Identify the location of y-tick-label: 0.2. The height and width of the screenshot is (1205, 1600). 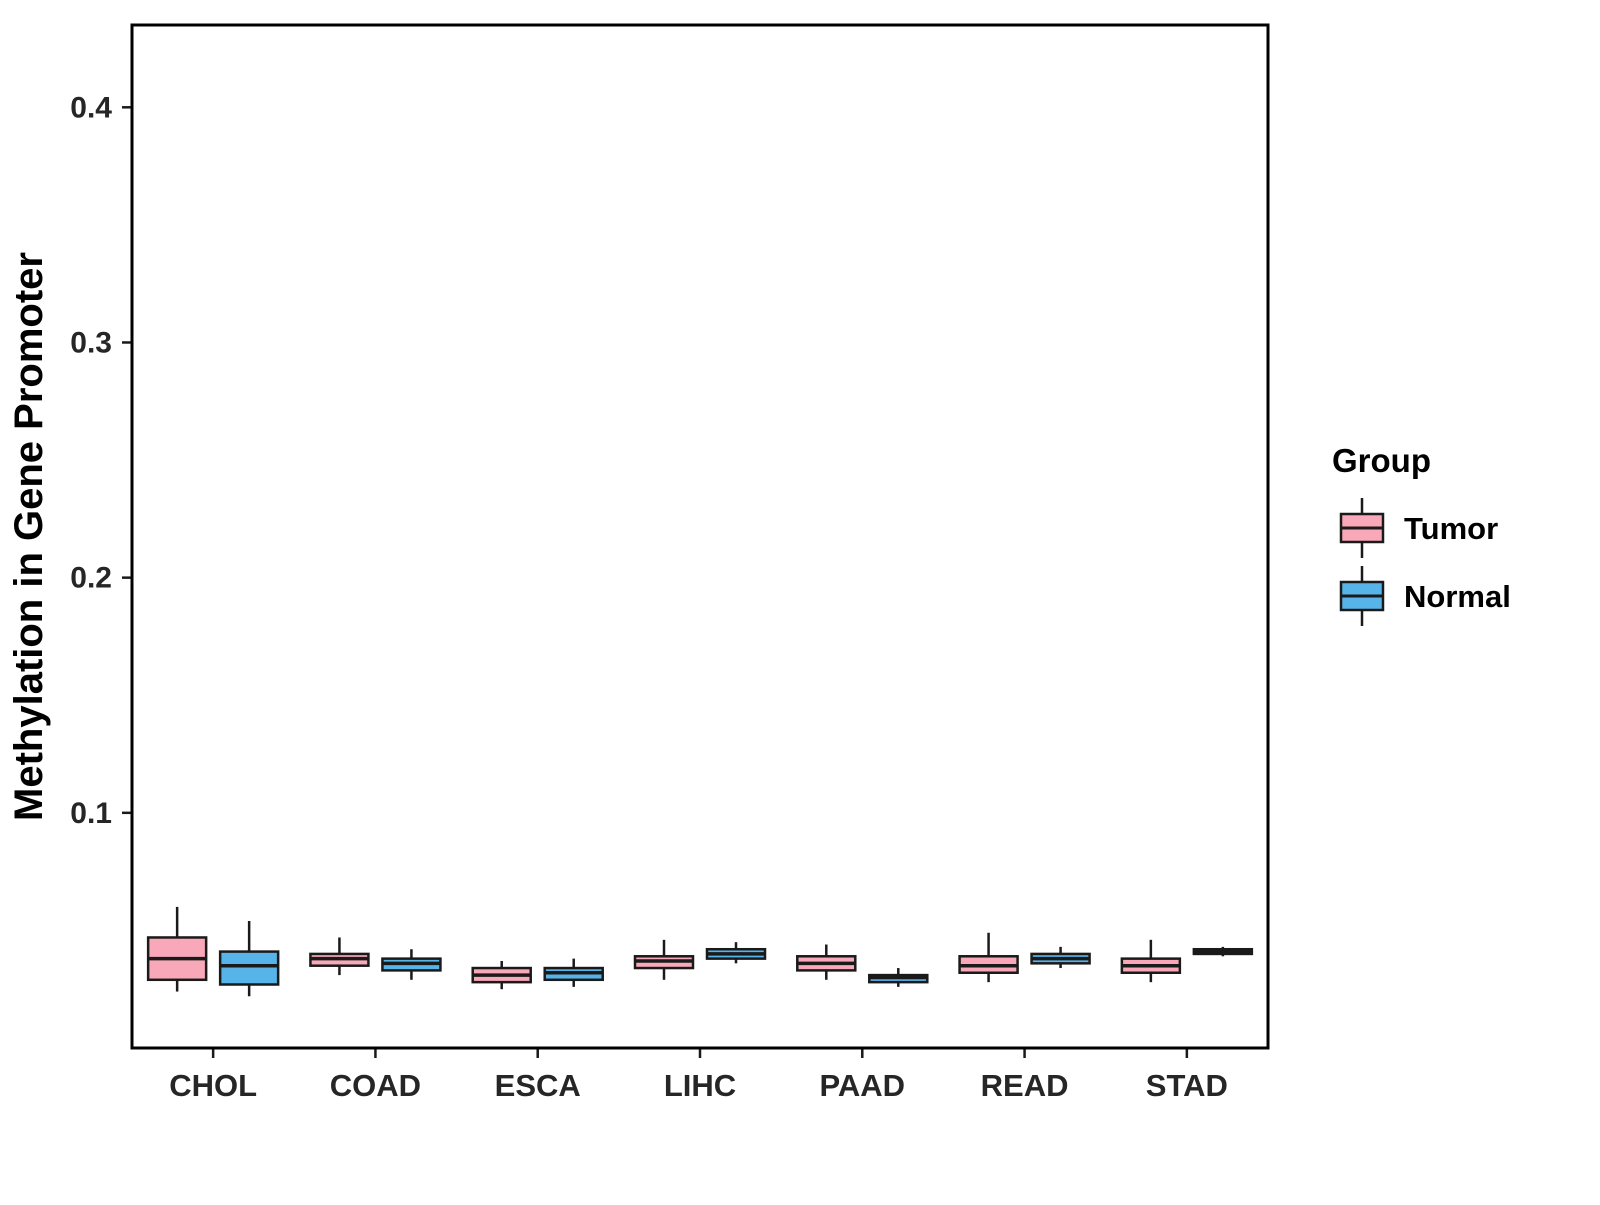
(91, 578).